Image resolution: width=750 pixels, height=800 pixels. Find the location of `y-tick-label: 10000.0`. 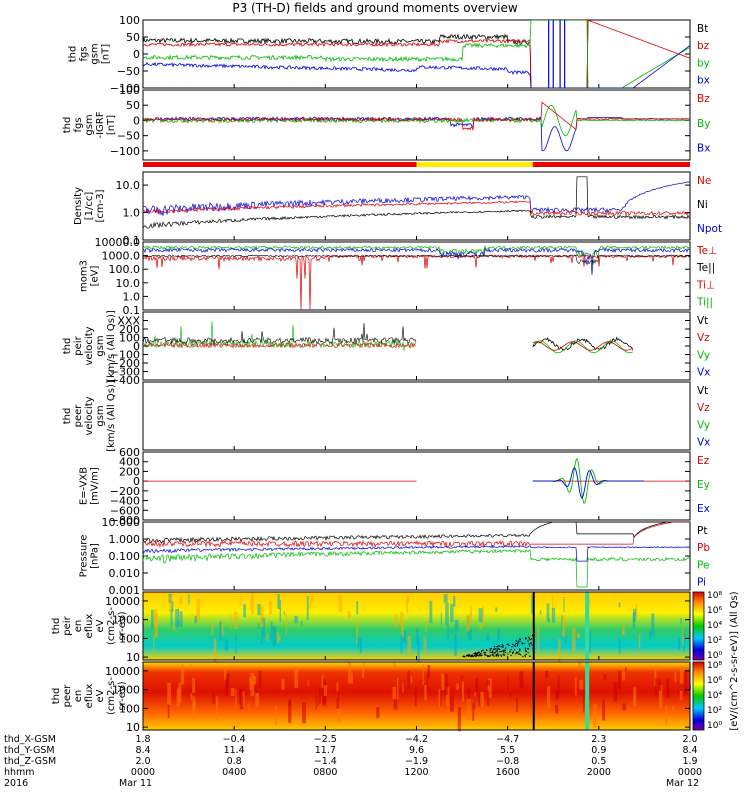

y-tick-label: 10000.0 is located at coordinates (118, 242).